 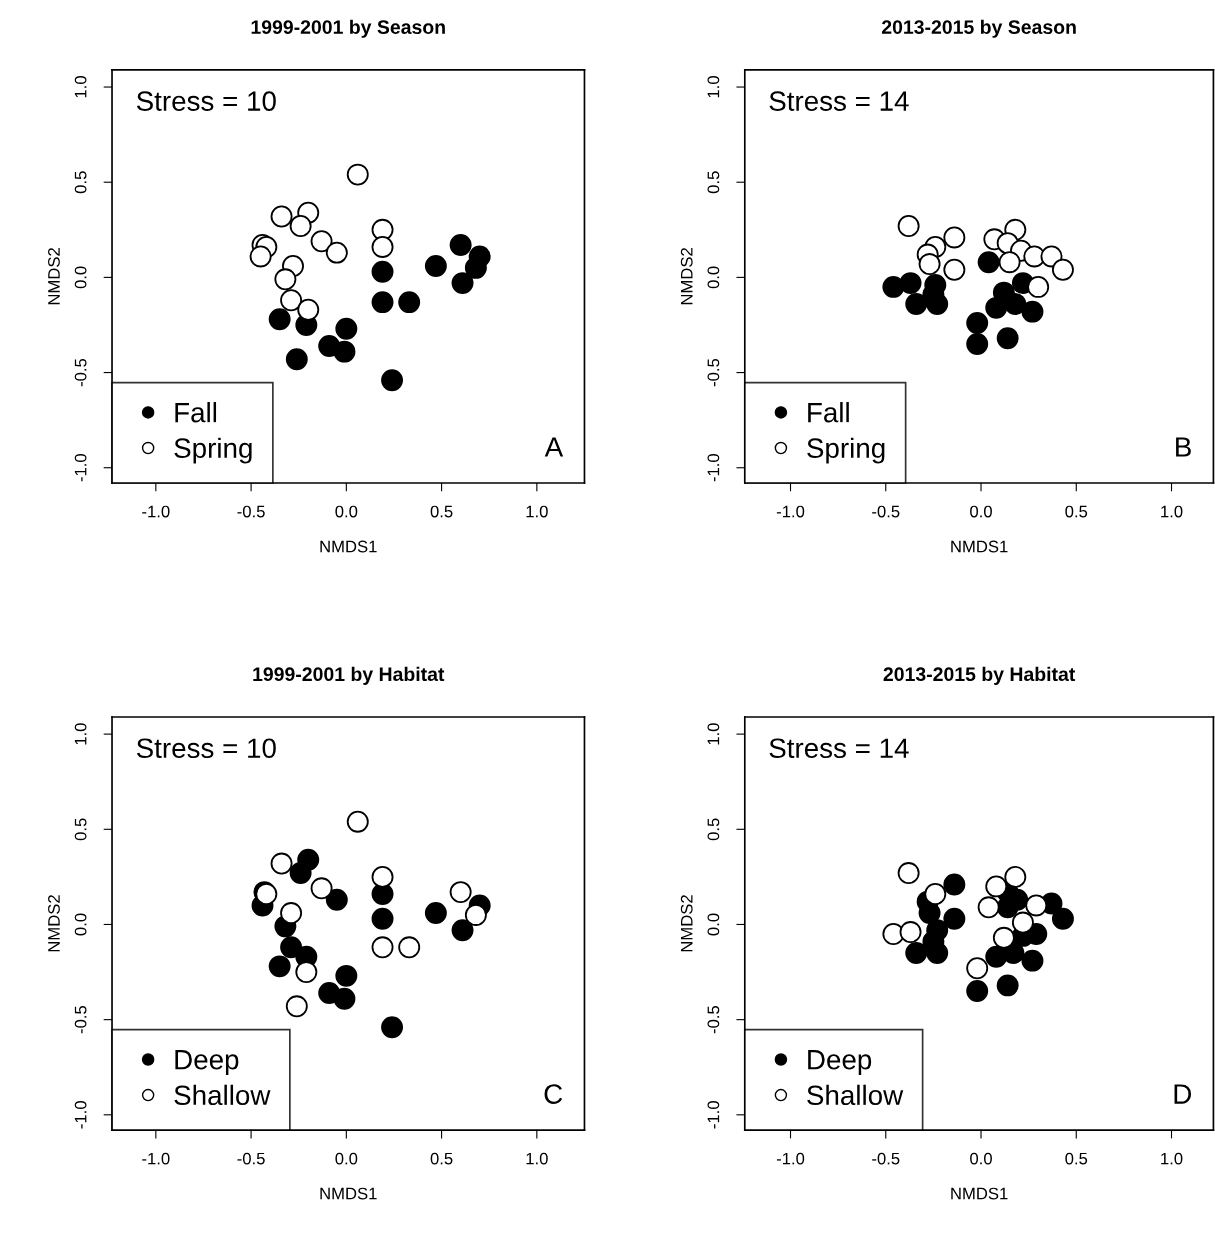 What do you see at coordinates (554, 447) in the screenshot?
I see `annotation: A` at bounding box center [554, 447].